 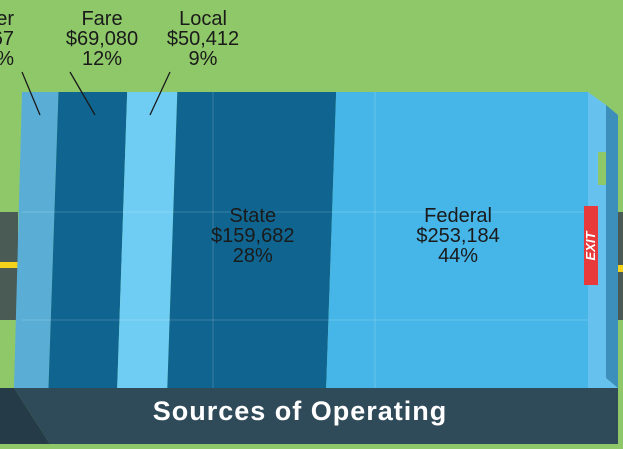 What do you see at coordinates (253, 256) in the screenshot?
I see `segment-state-pct-label: 28%` at bounding box center [253, 256].